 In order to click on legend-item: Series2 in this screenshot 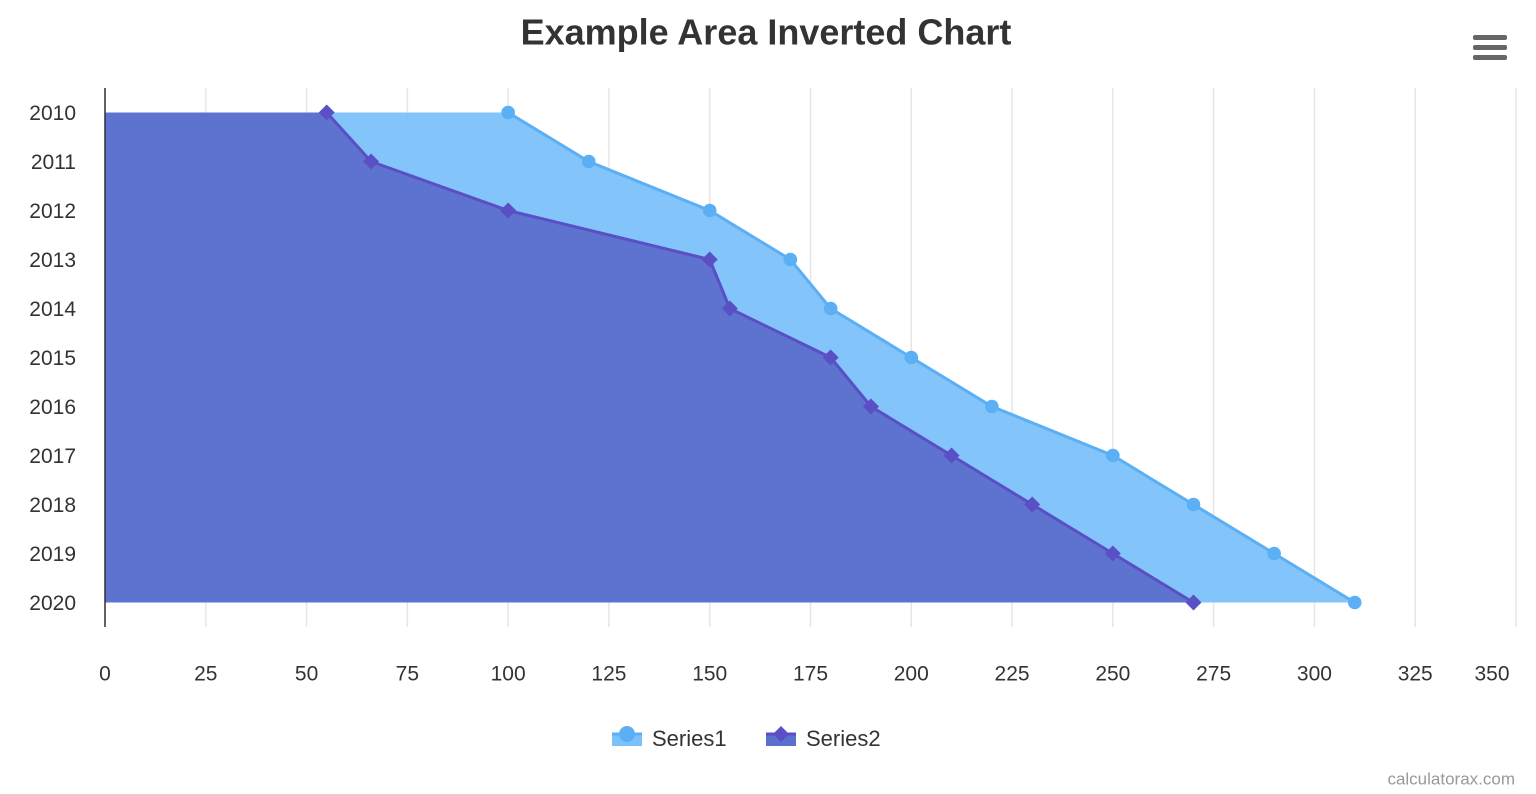, I will do `click(823, 738)`.